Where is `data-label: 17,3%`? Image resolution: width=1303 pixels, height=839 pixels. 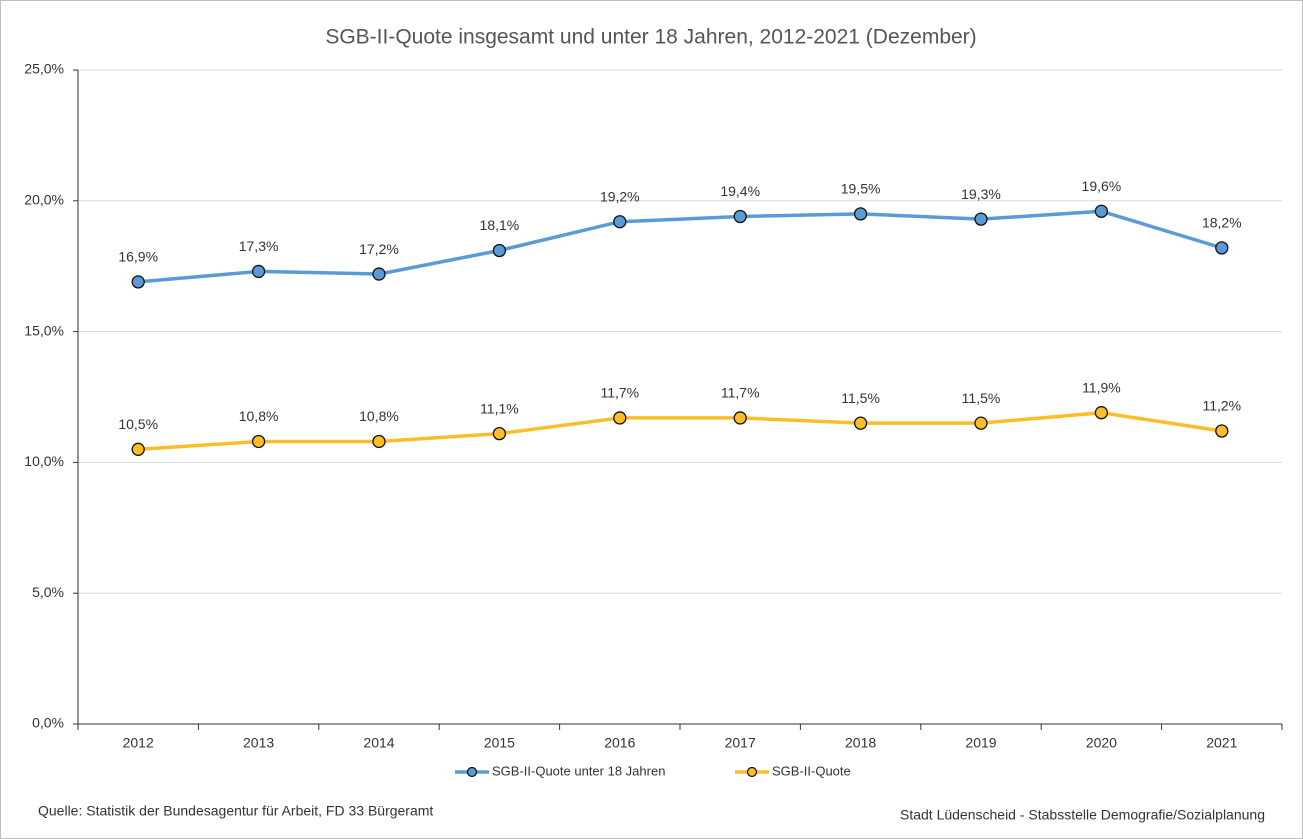
data-label: 17,3% is located at coordinates (259, 246).